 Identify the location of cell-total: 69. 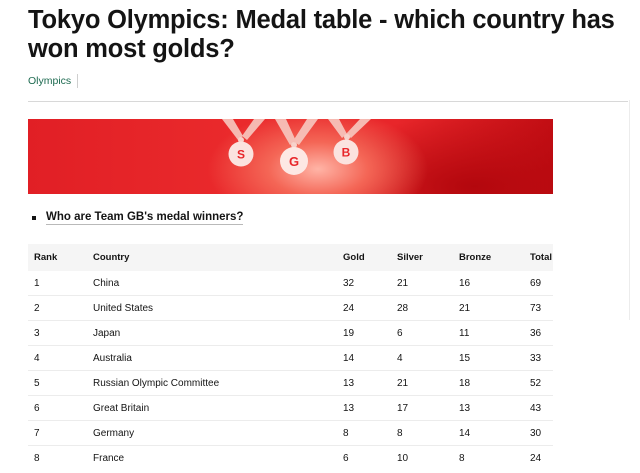
(536, 283).